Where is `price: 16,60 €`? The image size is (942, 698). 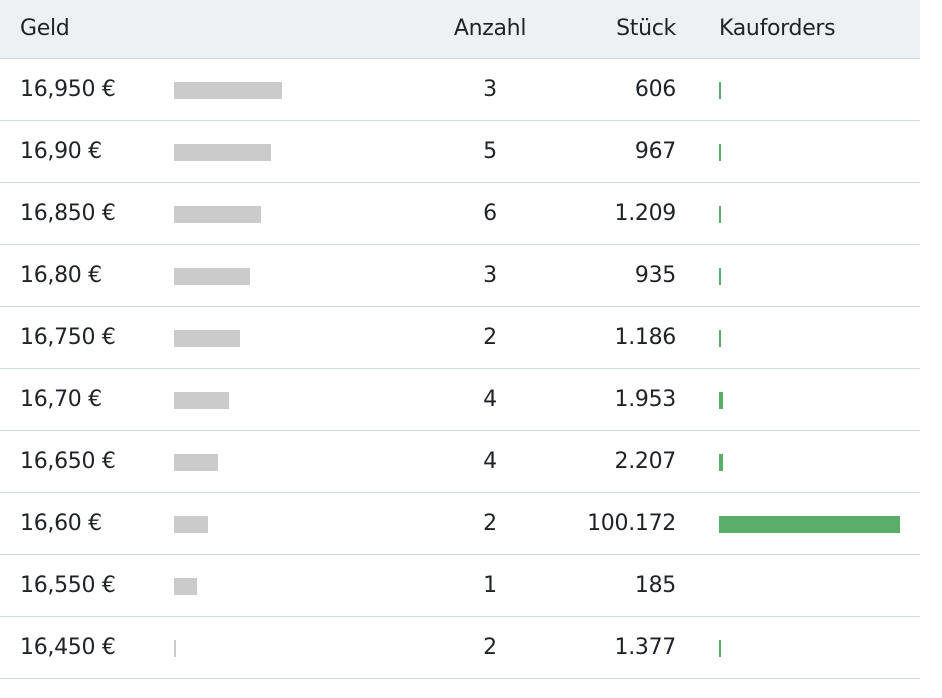 price: 16,60 € is located at coordinates (61, 523).